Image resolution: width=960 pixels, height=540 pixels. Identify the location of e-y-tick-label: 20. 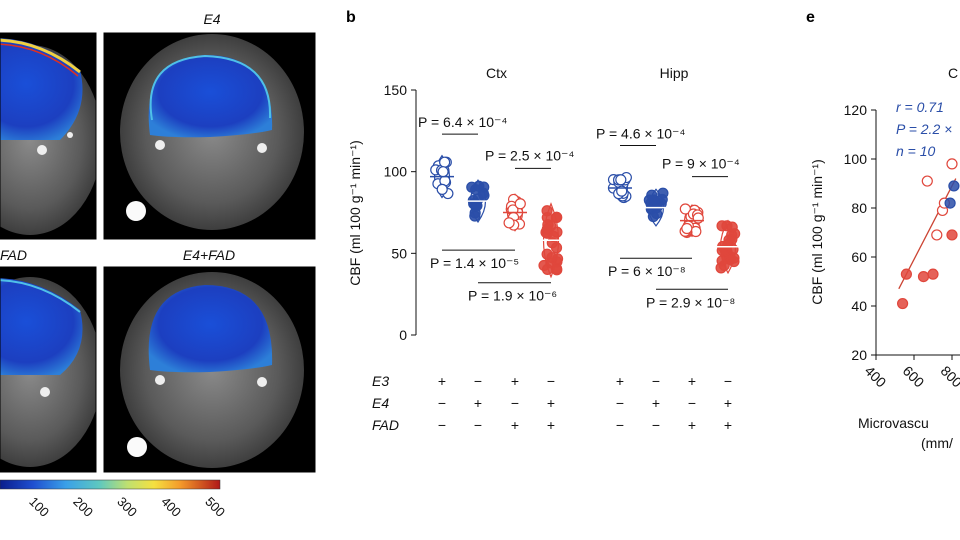
(859, 355).